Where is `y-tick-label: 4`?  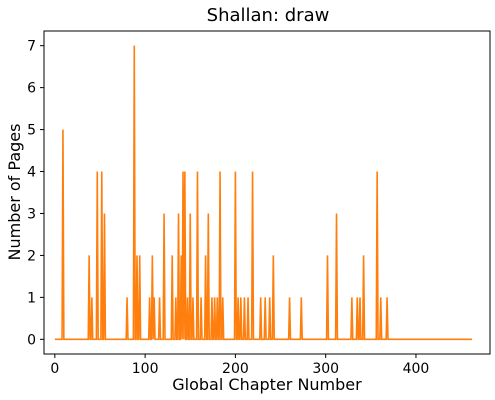
y-tick-label: 4 is located at coordinates (31, 173).